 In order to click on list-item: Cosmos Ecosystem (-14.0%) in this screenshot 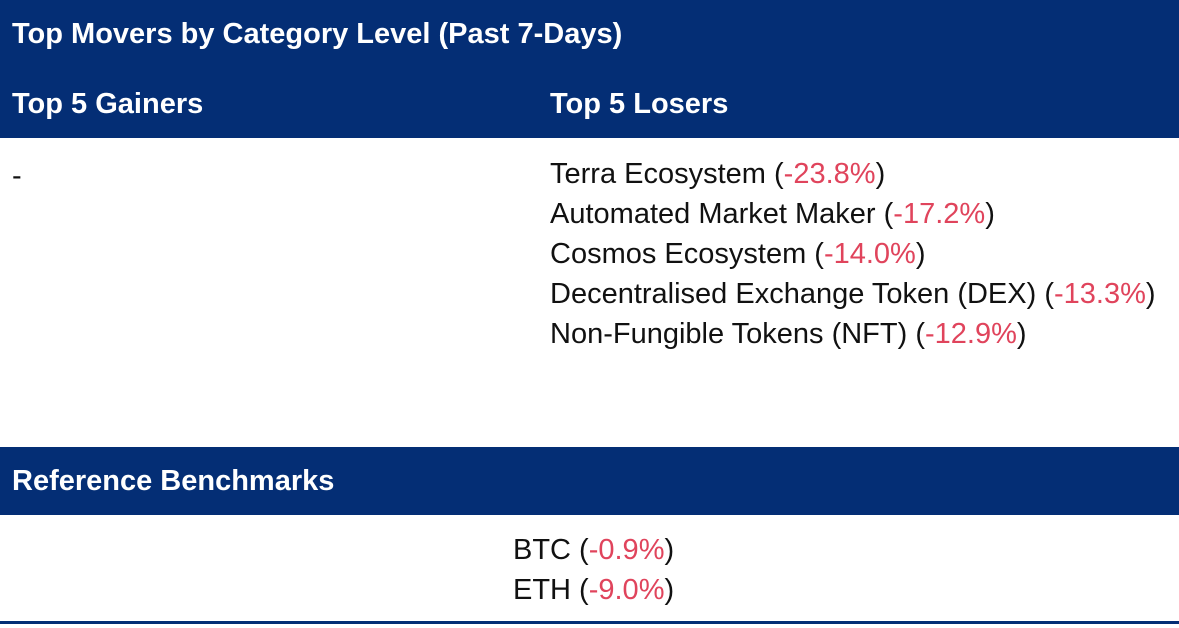, I will do `click(738, 254)`.